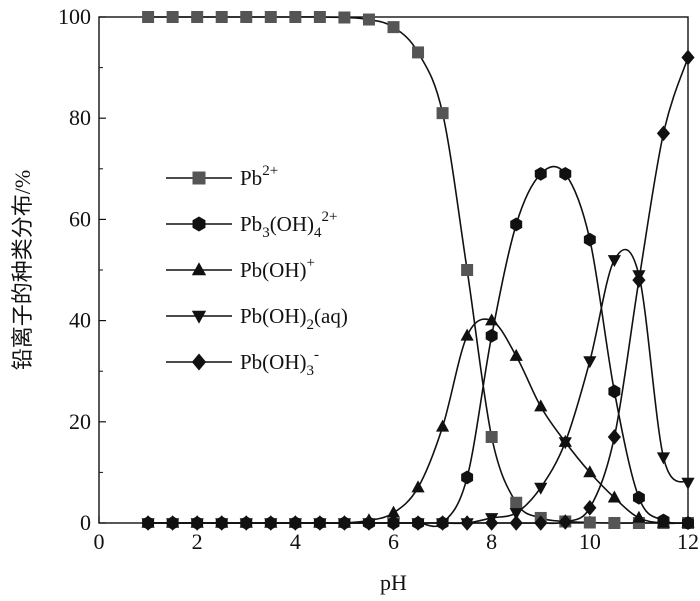 Image resolution: width=700 pixels, height=601 pixels. What do you see at coordinates (259, 176) in the screenshot?
I see `legend-label: Pb2+` at bounding box center [259, 176].